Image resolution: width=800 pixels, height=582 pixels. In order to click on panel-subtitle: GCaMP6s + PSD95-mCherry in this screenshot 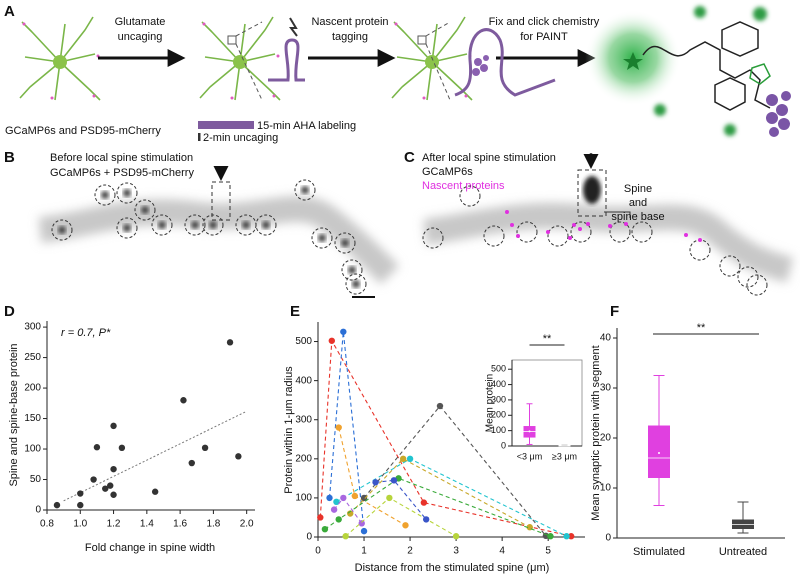, I will do `click(122, 173)`.